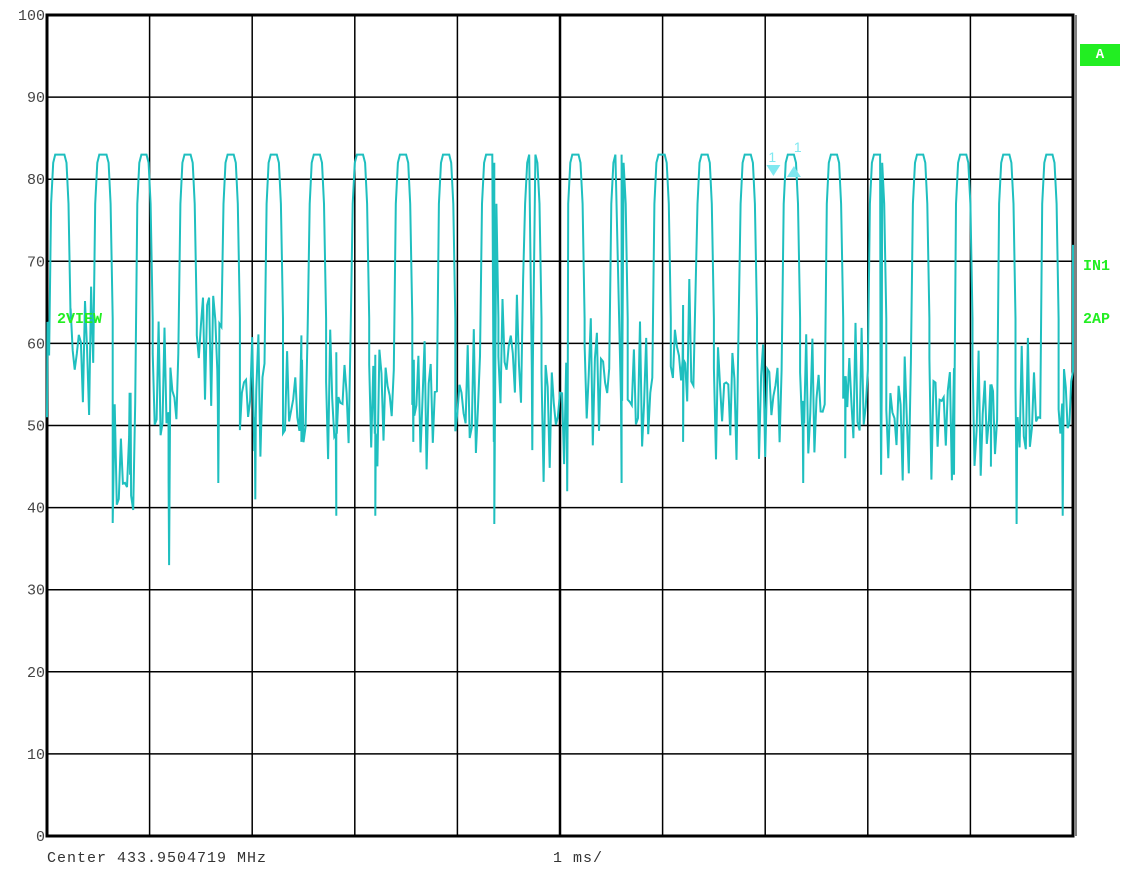  Describe the element at coordinates (36, 591) in the screenshot. I see `y-tick-label: 30` at that location.